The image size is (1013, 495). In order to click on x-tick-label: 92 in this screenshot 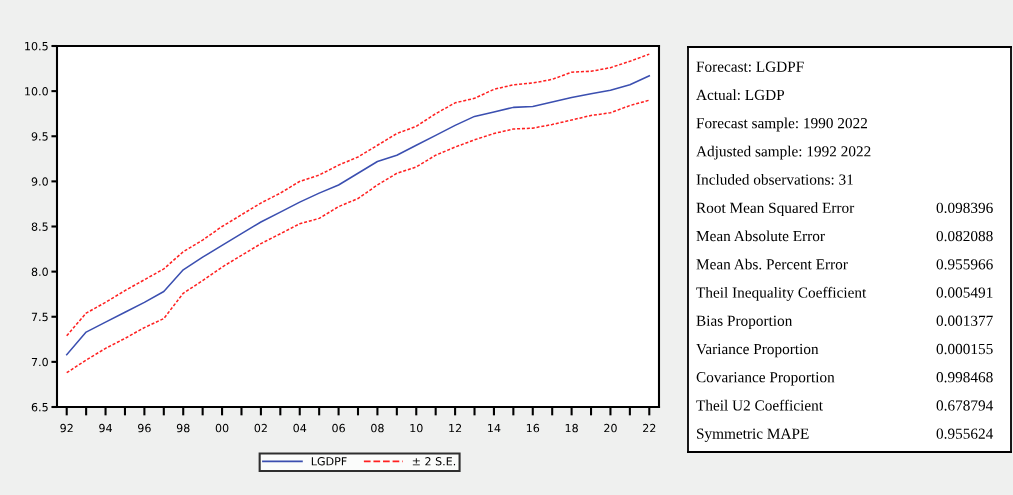, I will do `click(66, 428)`.